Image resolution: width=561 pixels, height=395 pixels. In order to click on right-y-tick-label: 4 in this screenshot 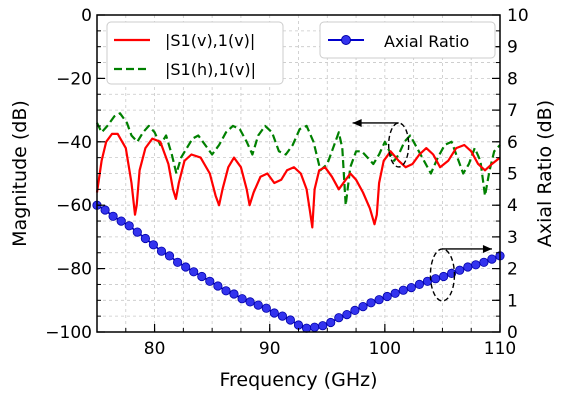, I will do `click(512, 206)`.